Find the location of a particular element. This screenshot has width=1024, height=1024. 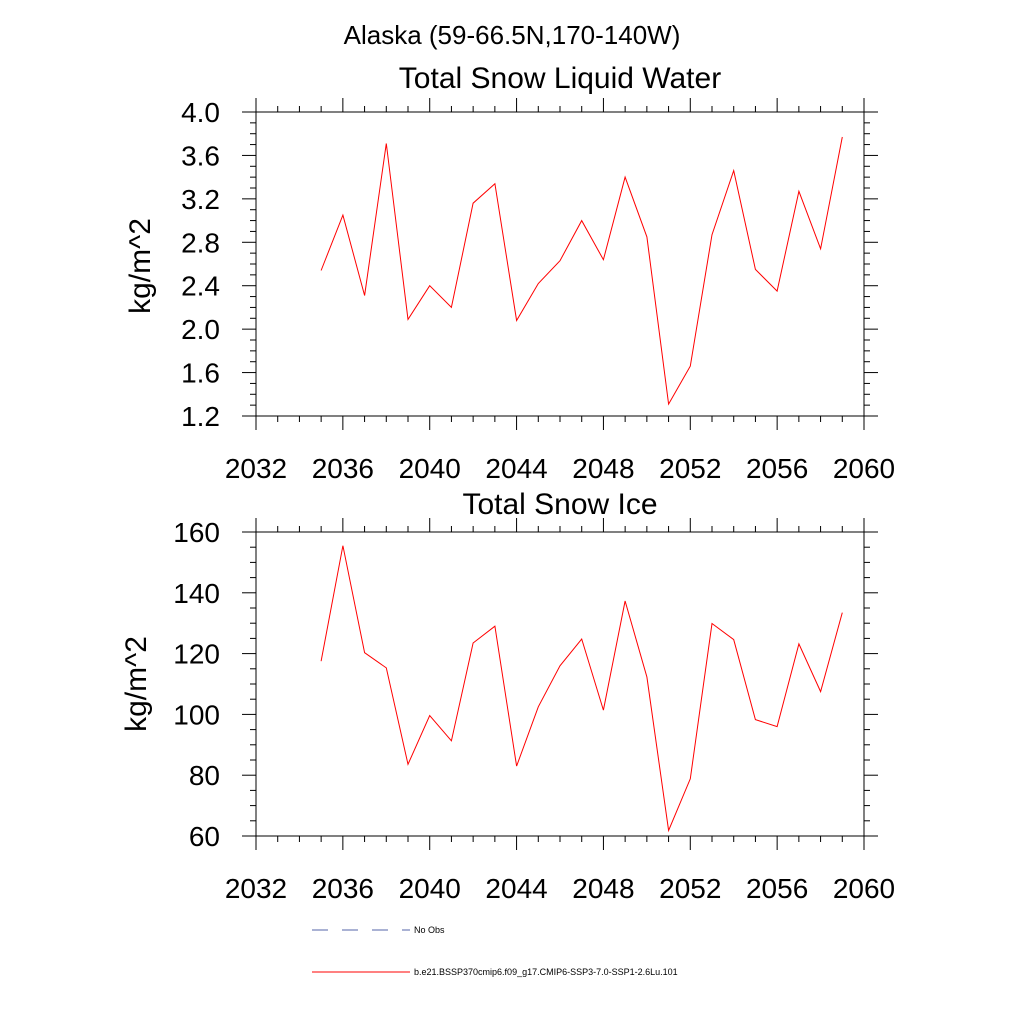

y-tick-label: 4.0 is located at coordinates (200, 112).